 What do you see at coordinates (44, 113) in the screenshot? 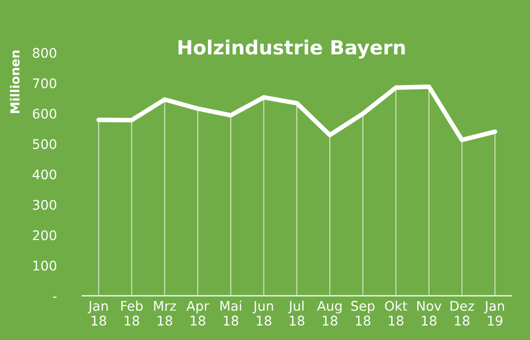
I see `y-tick-label: 600` at bounding box center [44, 113].